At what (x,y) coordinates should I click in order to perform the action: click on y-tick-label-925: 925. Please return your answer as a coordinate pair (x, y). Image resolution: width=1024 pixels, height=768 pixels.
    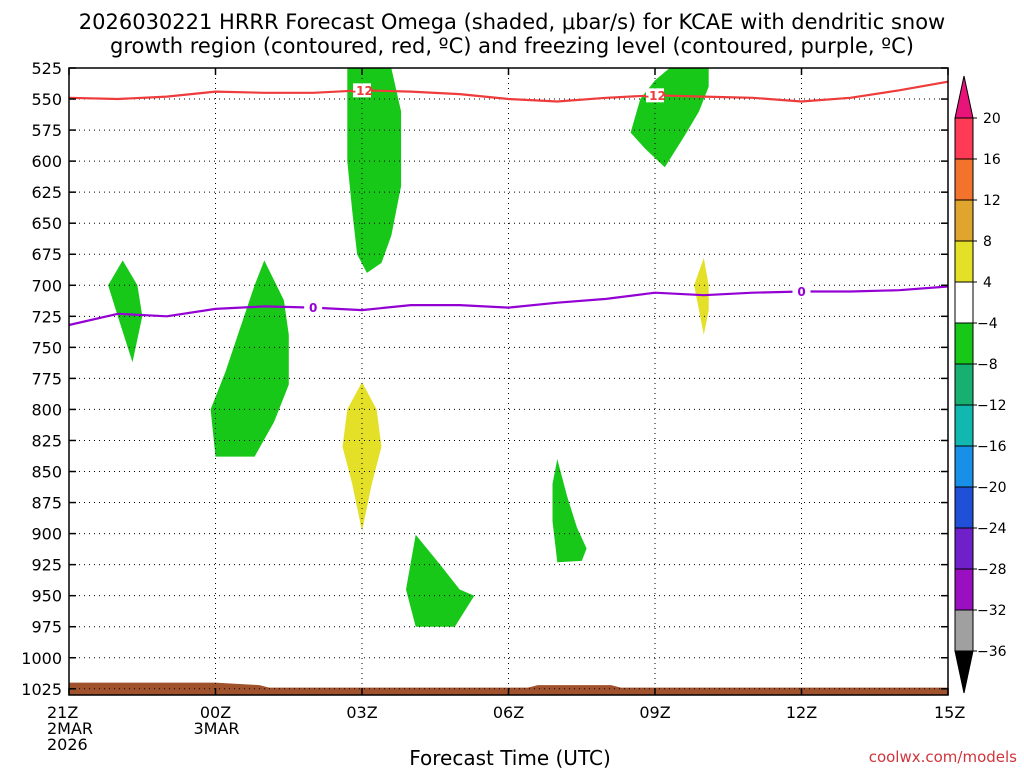
    Looking at the image, I should click on (46, 565).